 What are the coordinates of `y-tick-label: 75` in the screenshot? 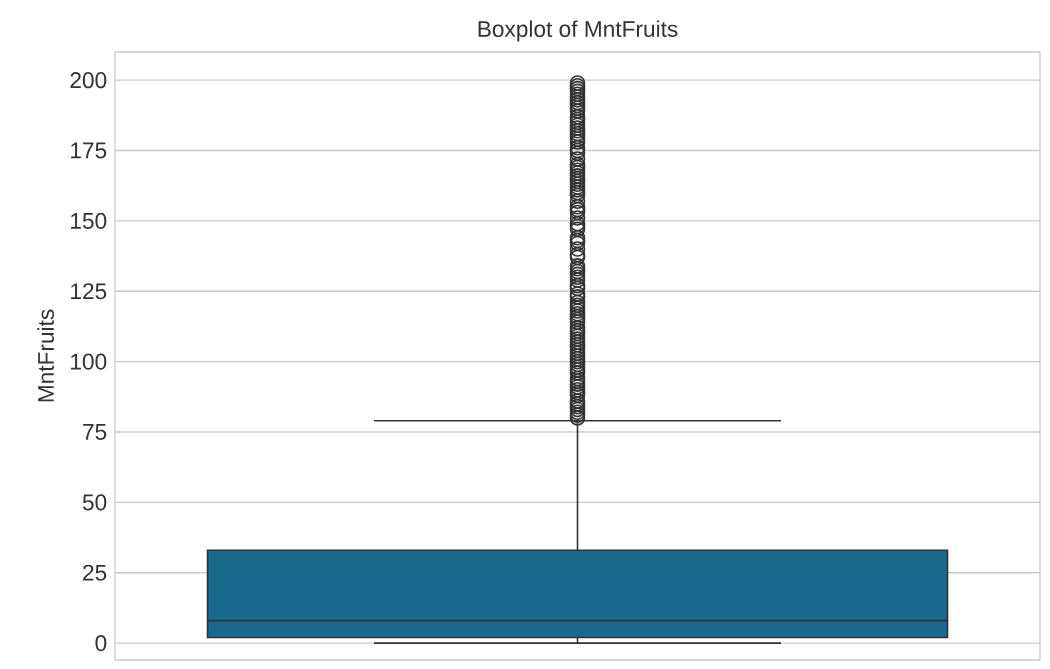 It's located at (95, 432).